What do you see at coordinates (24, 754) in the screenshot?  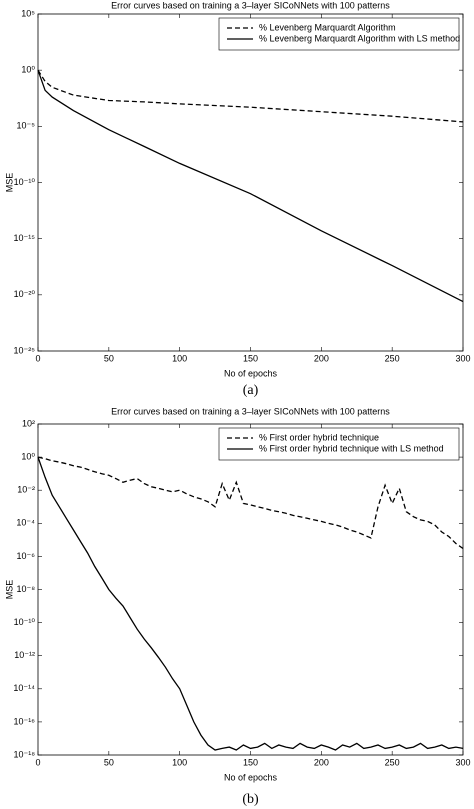 I see `y-tick-label: 10⁻¹⁸` at bounding box center [24, 754].